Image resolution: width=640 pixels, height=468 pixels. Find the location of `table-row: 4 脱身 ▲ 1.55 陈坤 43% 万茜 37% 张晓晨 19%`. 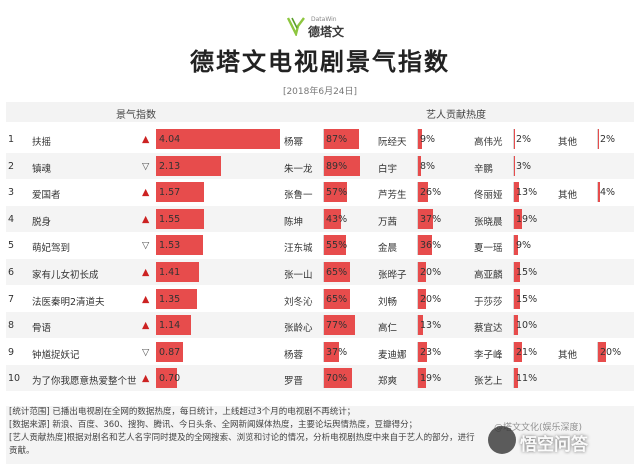

table-row: 4 脱身 ▲ 1.55 陈坤 43% 万茜 37% 张晓晨 19% is located at coordinates (320, 218).